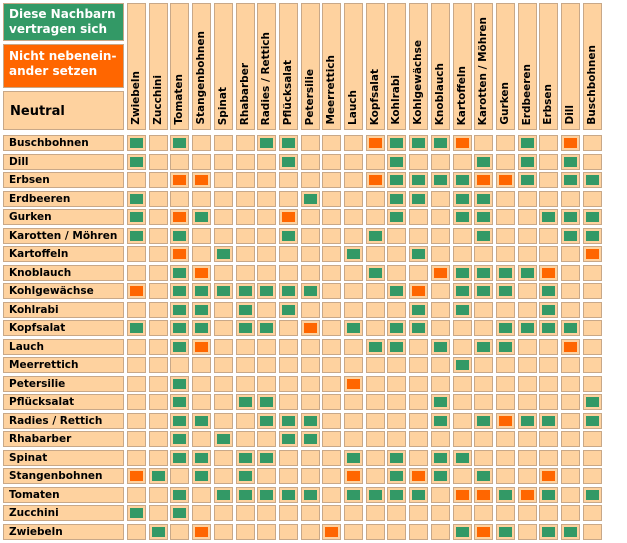 Image resolution: width=627 pixels, height=543 pixels. I want to click on row-label: Dill, so click(63, 161).